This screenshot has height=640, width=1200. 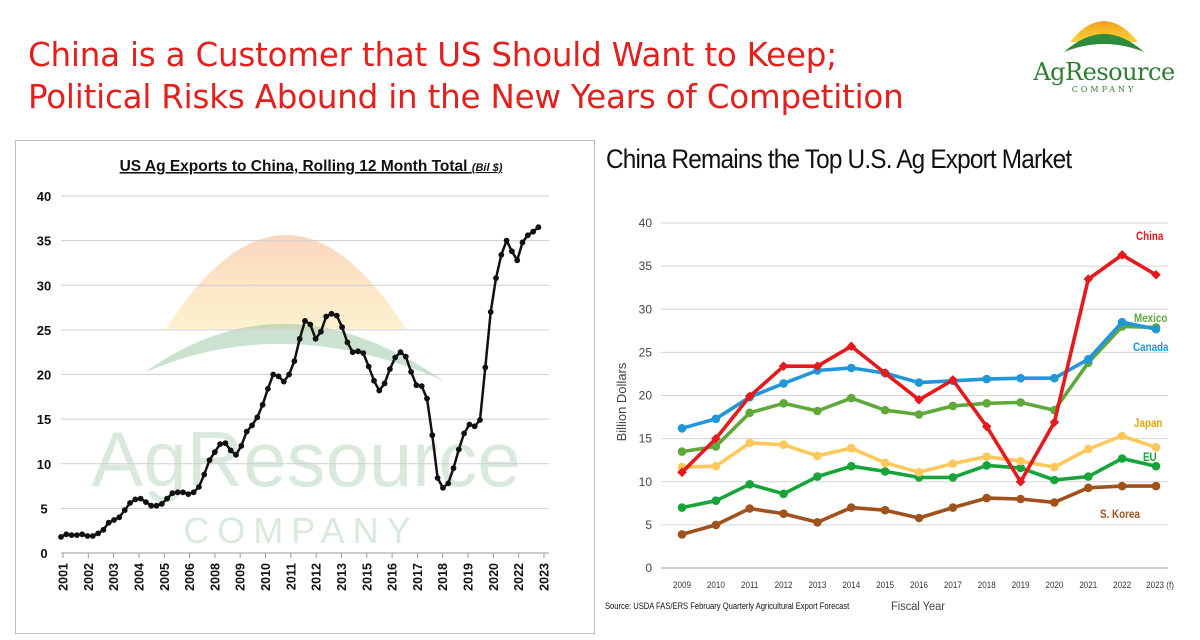 What do you see at coordinates (918, 607) in the screenshot?
I see `right-x-axis-label: Fiscal Year` at bounding box center [918, 607].